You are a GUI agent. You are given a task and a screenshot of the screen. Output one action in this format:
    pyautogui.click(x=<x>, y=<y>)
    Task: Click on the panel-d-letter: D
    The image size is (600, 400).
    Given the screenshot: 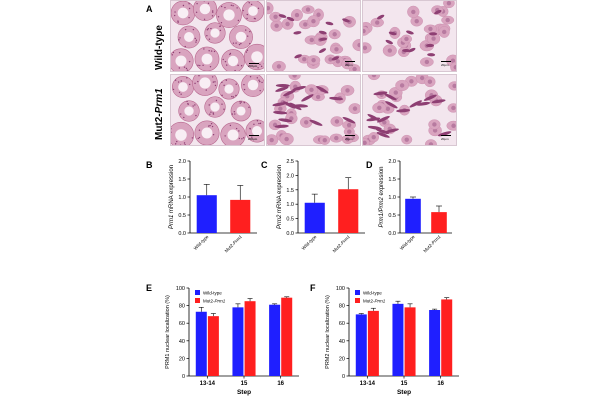 What is the action you would take?
    pyautogui.click(x=369, y=165)
    